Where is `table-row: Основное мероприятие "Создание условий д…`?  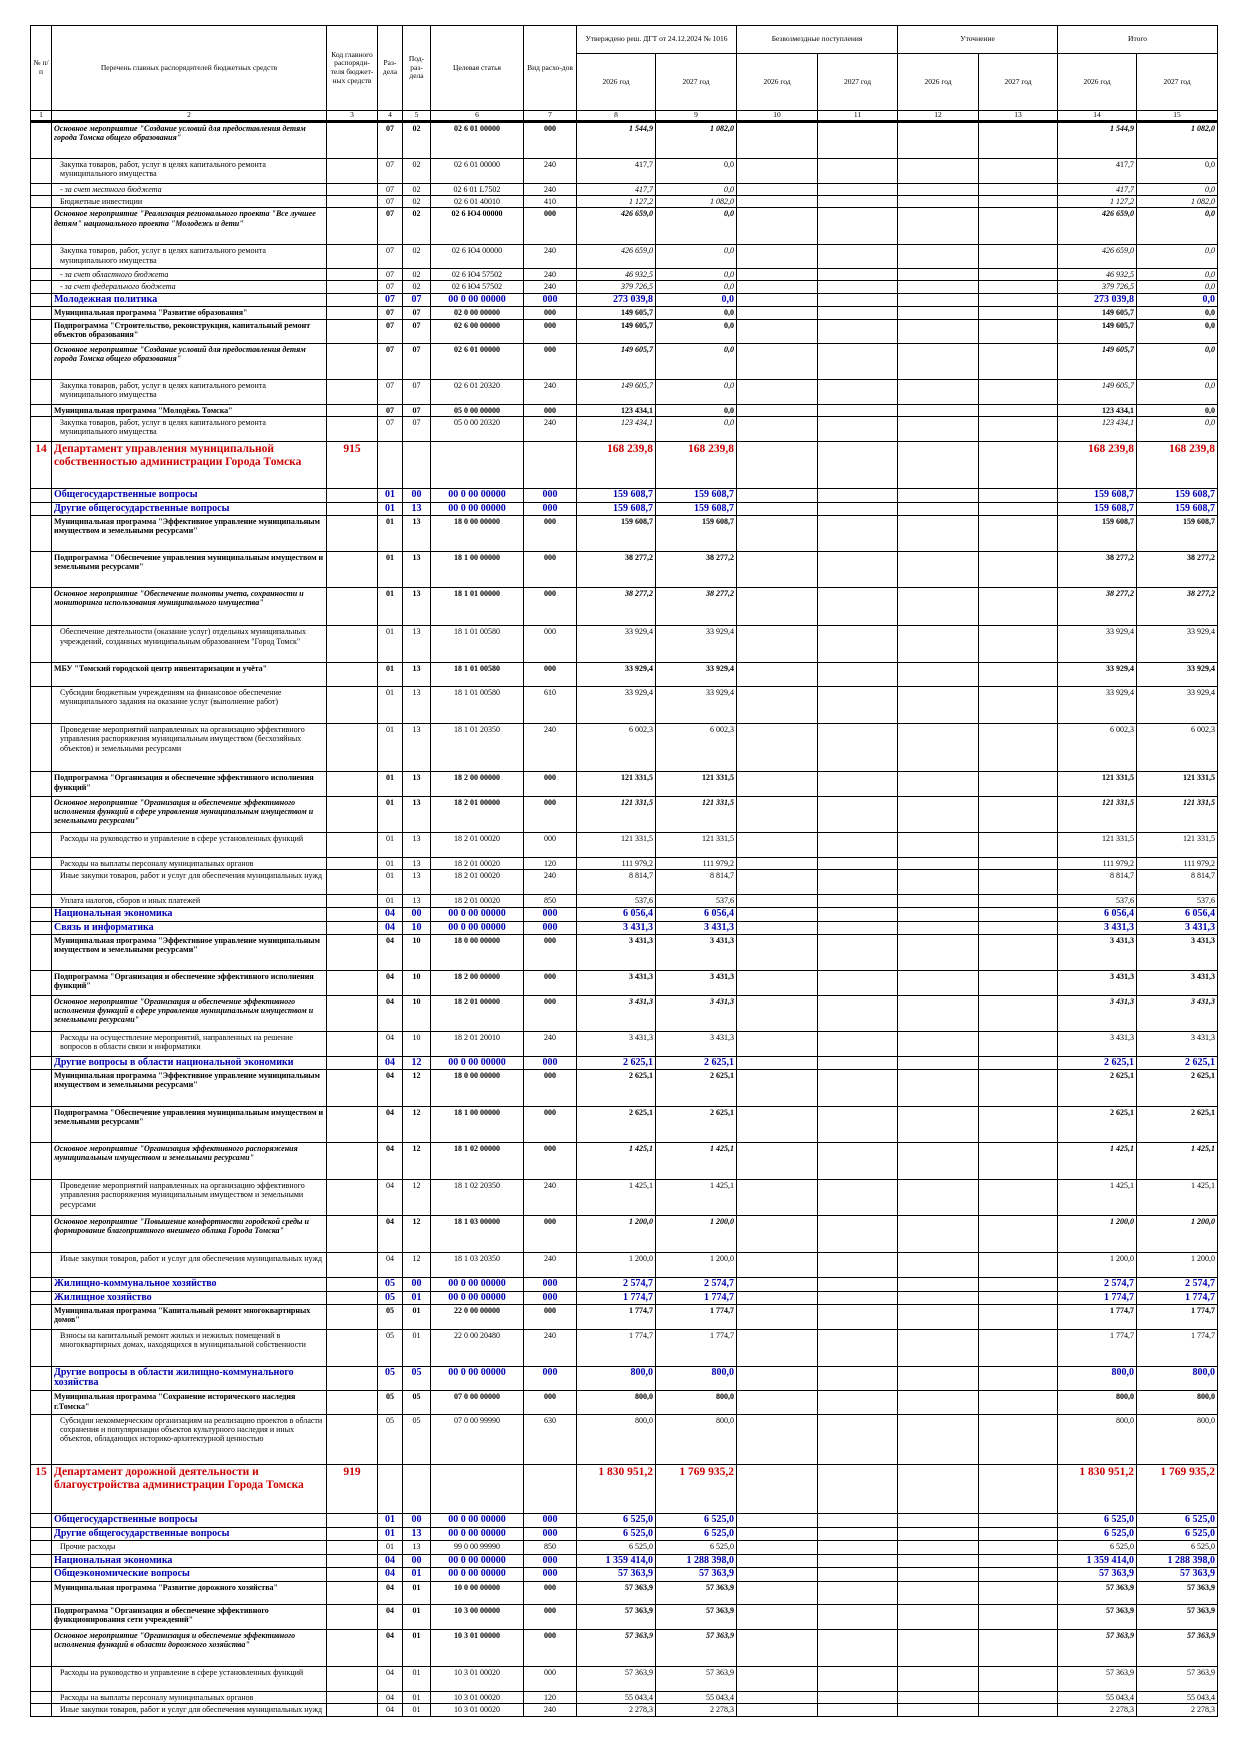 table-row: Основное мероприятие "Создание условий д… is located at coordinates (624, 140).